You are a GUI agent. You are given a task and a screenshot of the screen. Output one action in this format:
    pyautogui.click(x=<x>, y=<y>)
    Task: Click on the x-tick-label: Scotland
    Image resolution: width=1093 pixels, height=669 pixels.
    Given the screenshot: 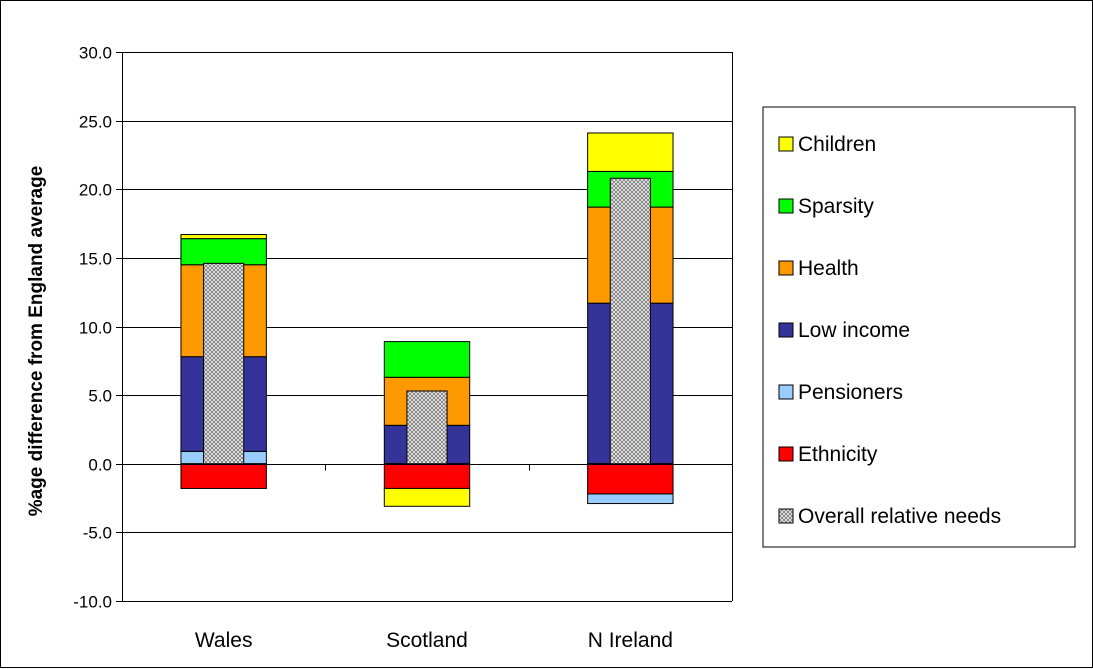 What is the action you would take?
    pyautogui.click(x=427, y=640)
    